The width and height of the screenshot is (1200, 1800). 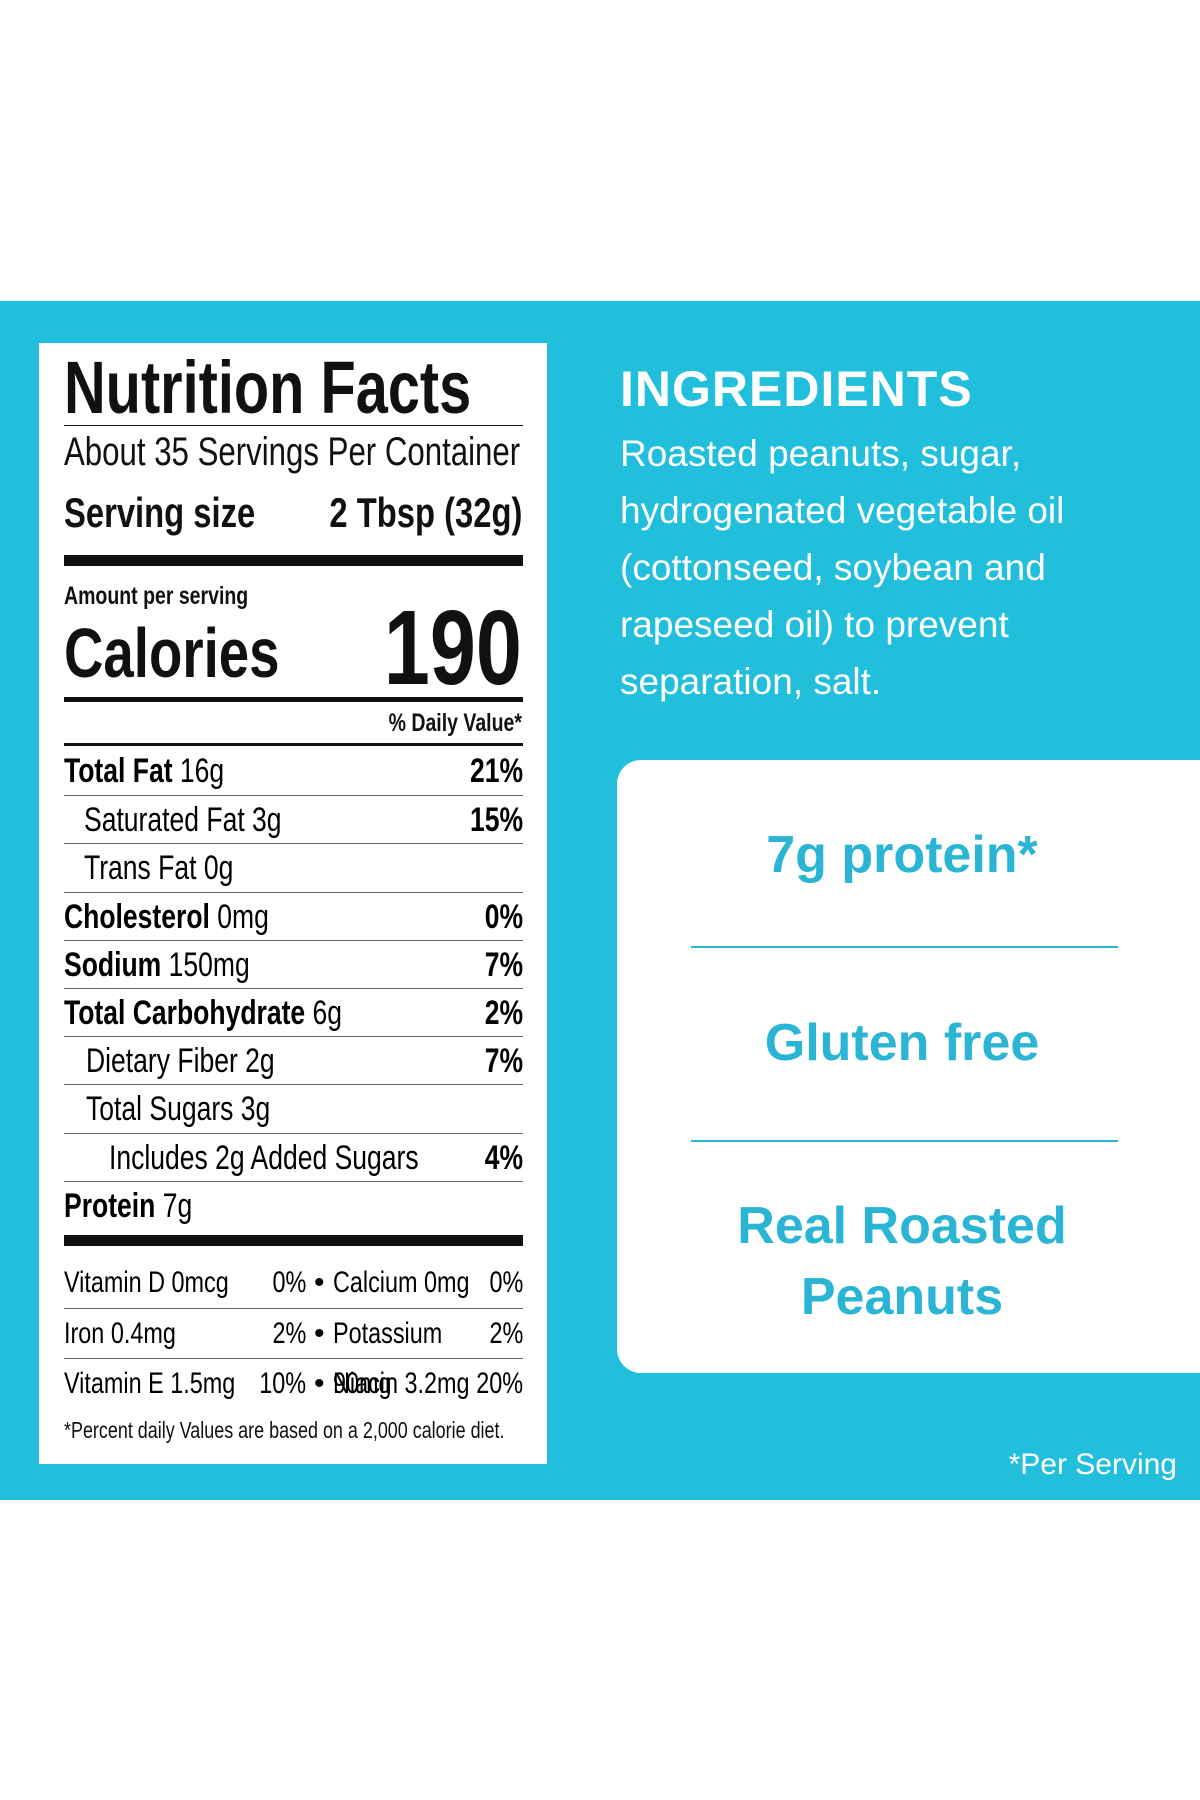 I want to click on daily-value: 0%, so click(x=503, y=916).